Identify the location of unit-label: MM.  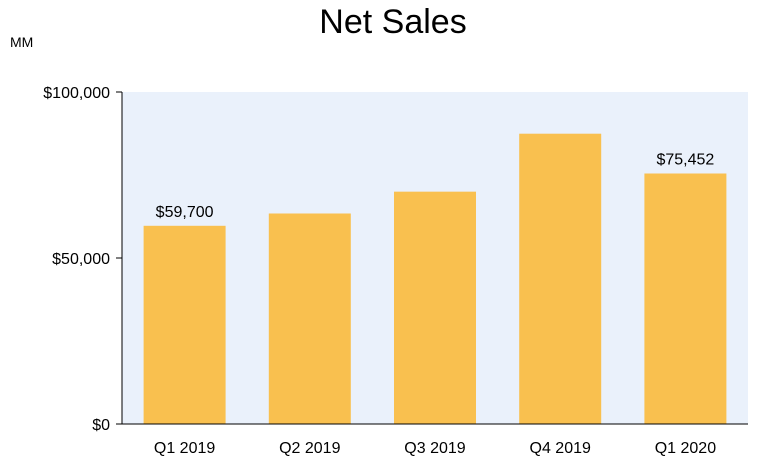
(21, 42).